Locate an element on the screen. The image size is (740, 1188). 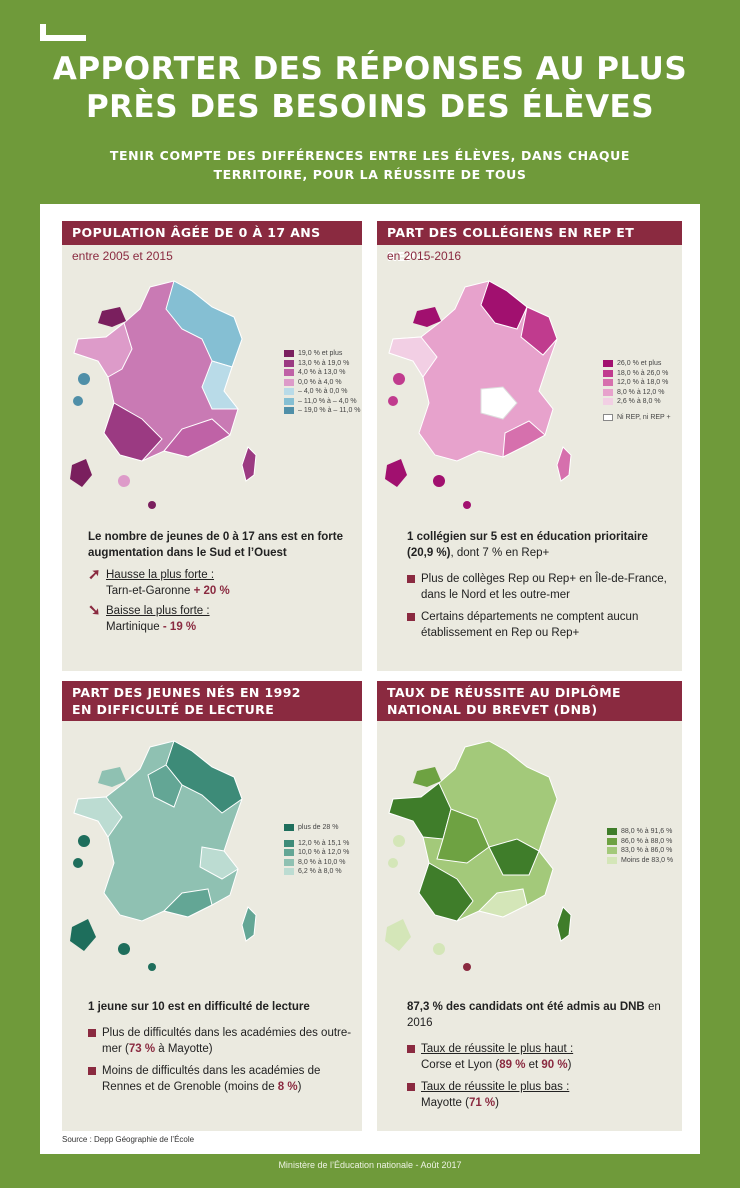
legend-item: Moins de 83,0 % is located at coordinates (640, 861).